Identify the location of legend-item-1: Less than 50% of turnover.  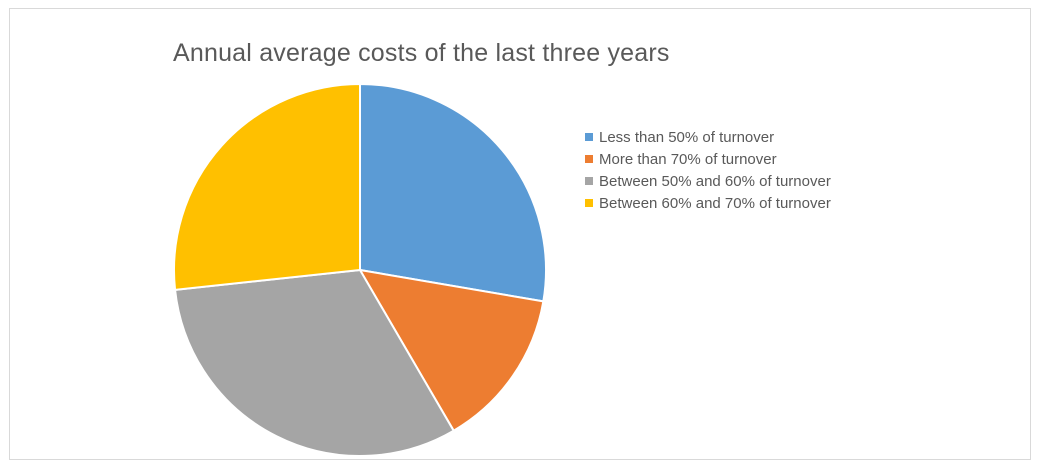
(708, 137).